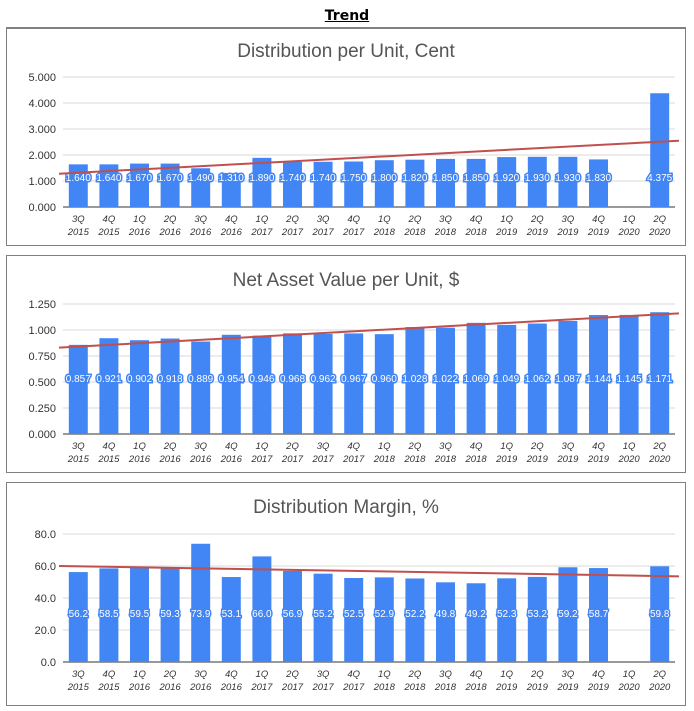 Image resolution: width=694 pixels, height=711 pixels. I want to click on data-label: 49.2, so click(476, 614).